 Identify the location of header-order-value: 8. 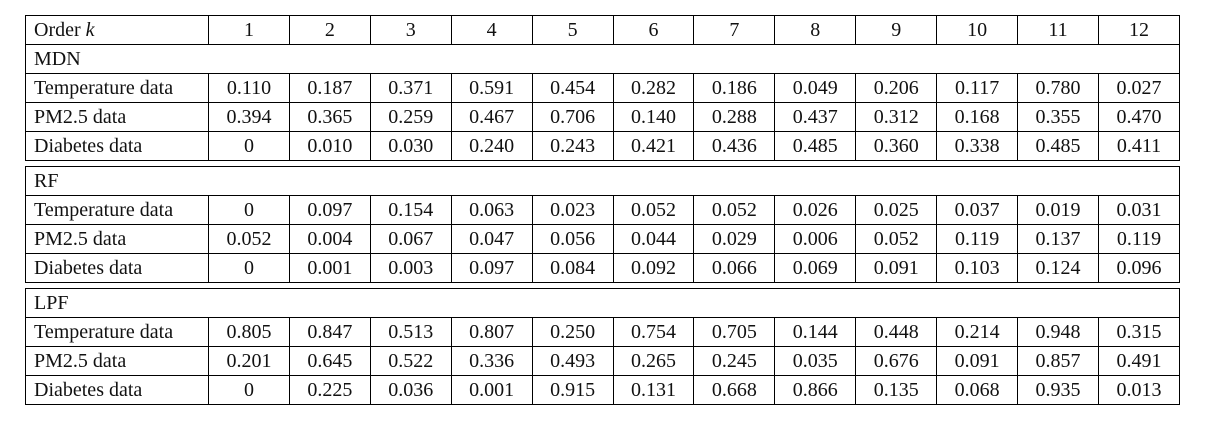
(815, 30).